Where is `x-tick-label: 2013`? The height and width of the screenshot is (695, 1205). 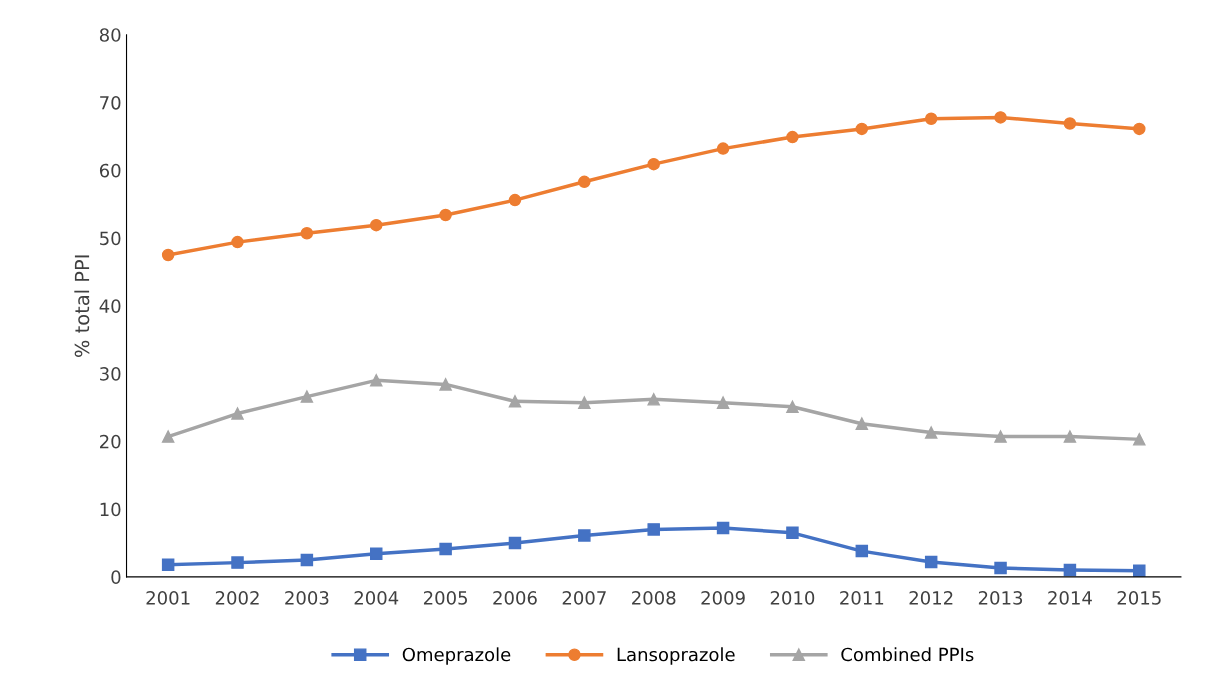
x-tick-label: 2013 is located at coordinates (1000, 598).